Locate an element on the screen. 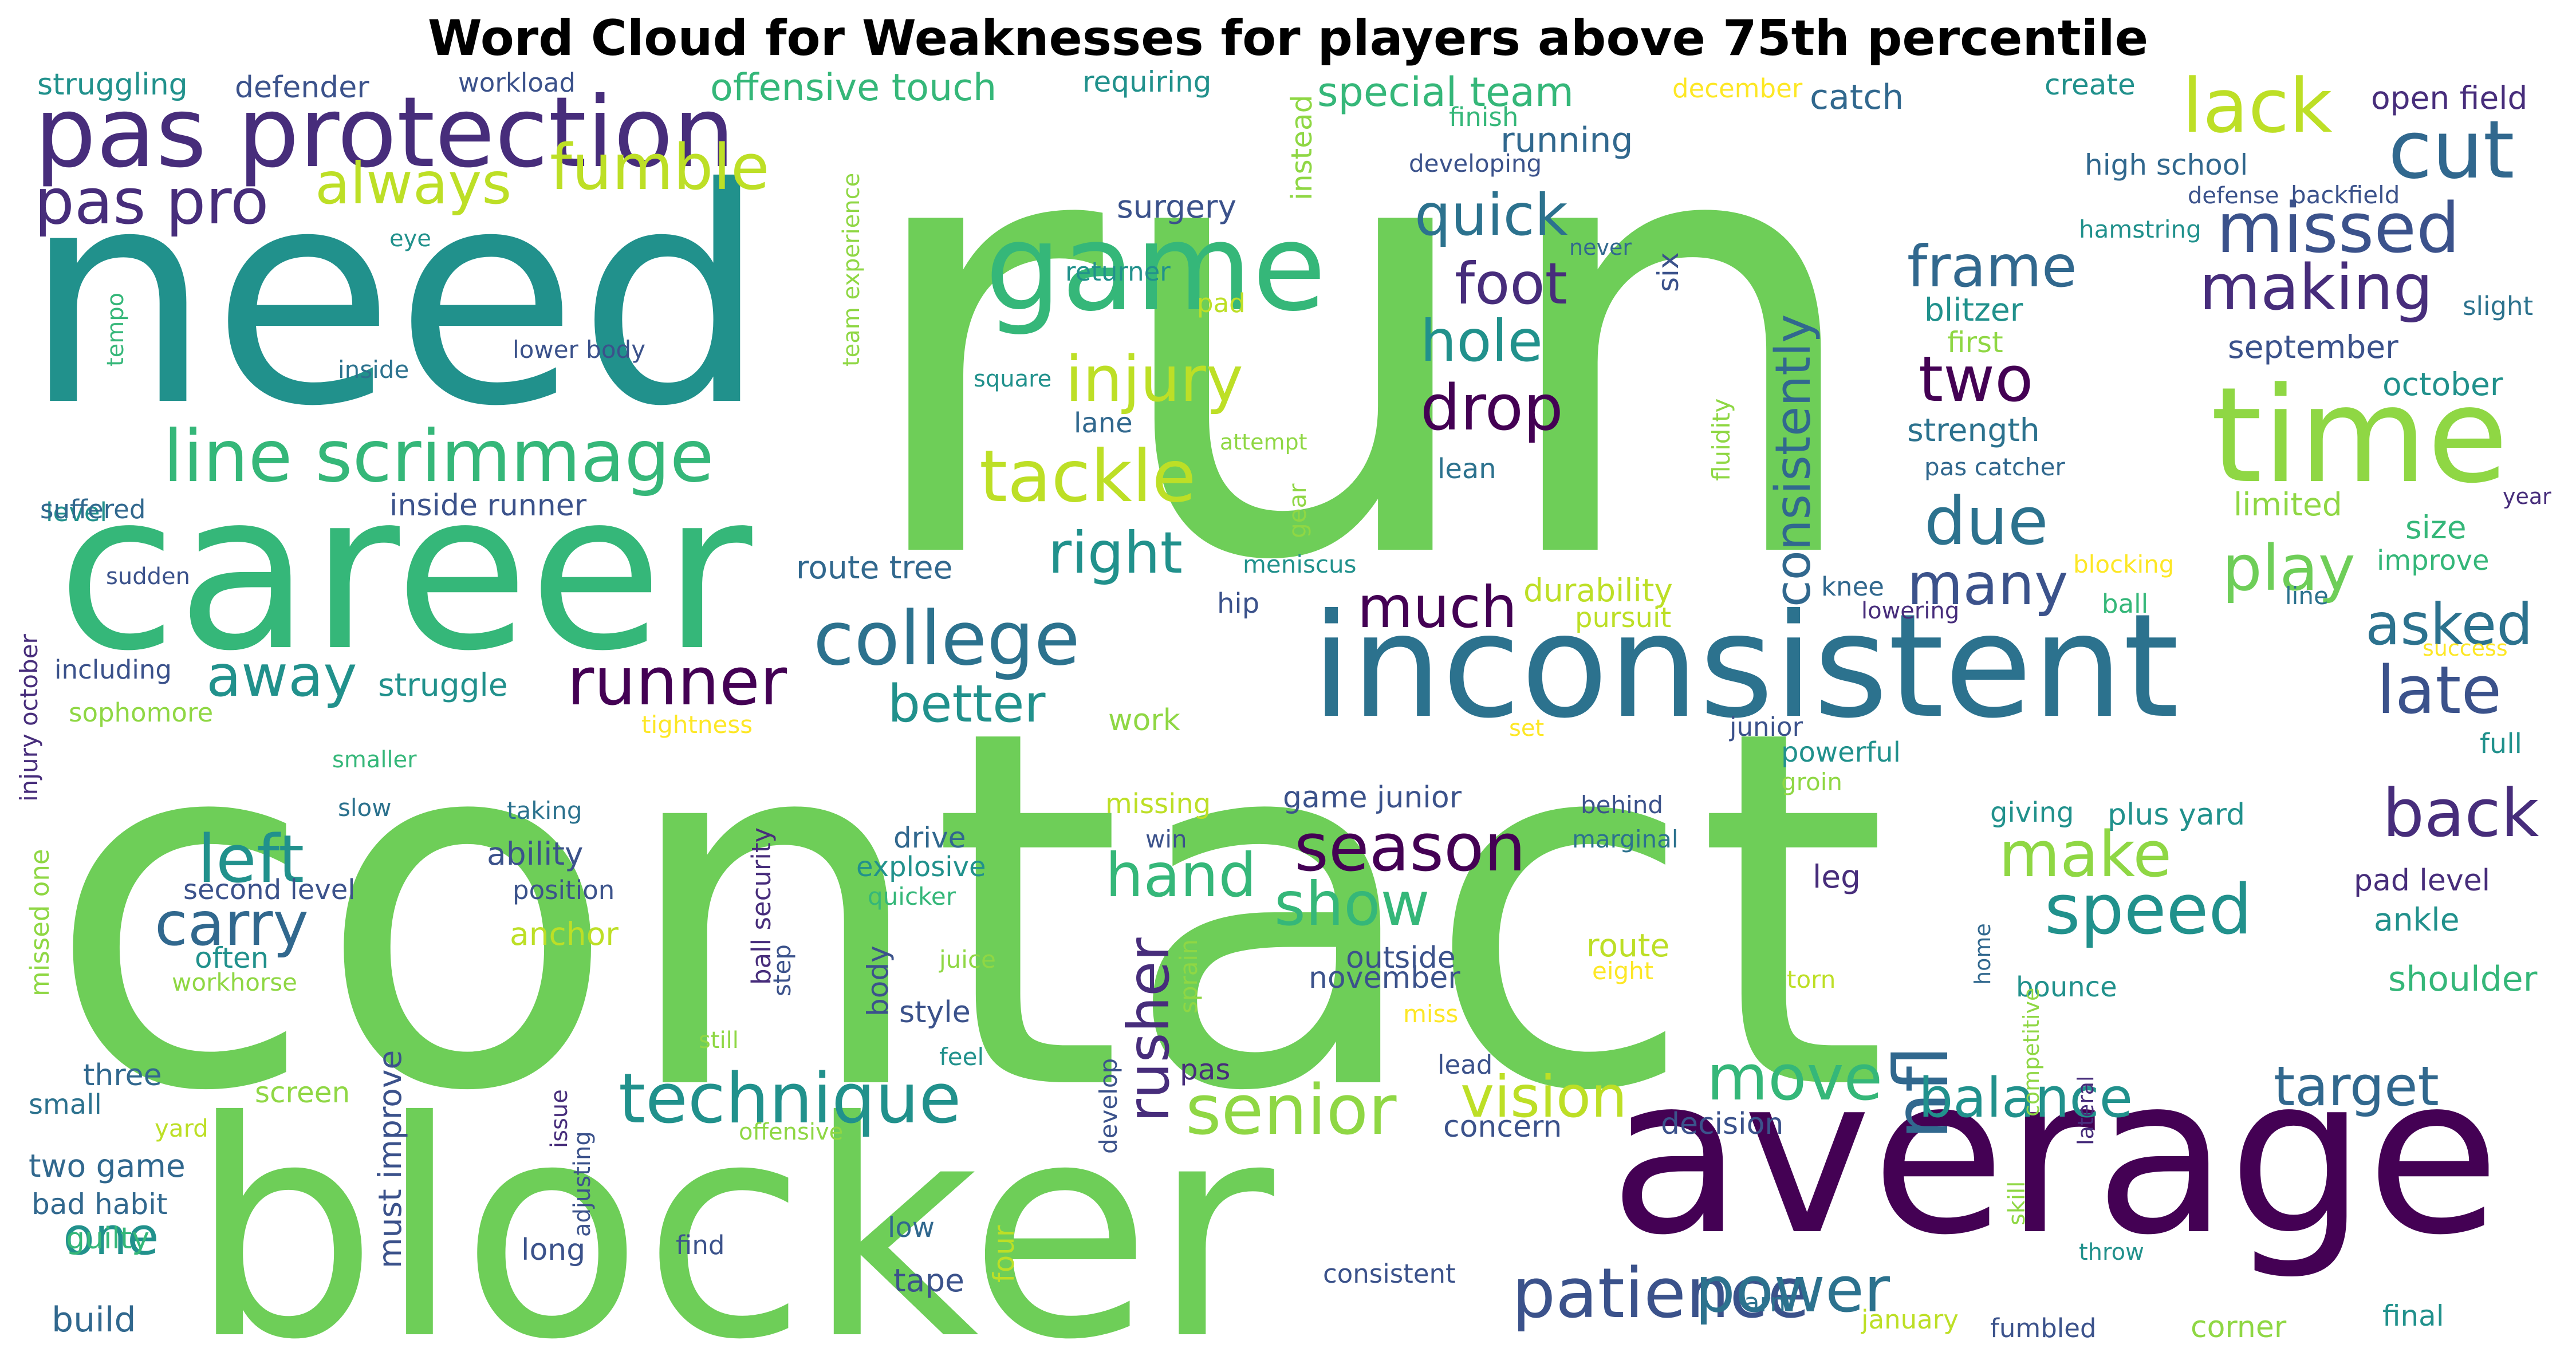  word-pas-protection: pas protection is located at coordinates (385, 133).